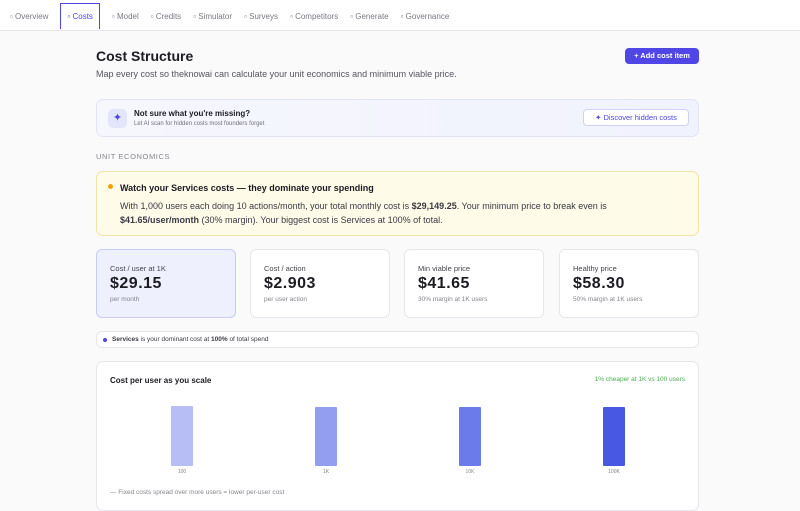 The width and height of the screenshot is (800, 511). Describe the element at coordinates (285, 299) in the screenshot. I see `metric-sub: per user action` at that location.